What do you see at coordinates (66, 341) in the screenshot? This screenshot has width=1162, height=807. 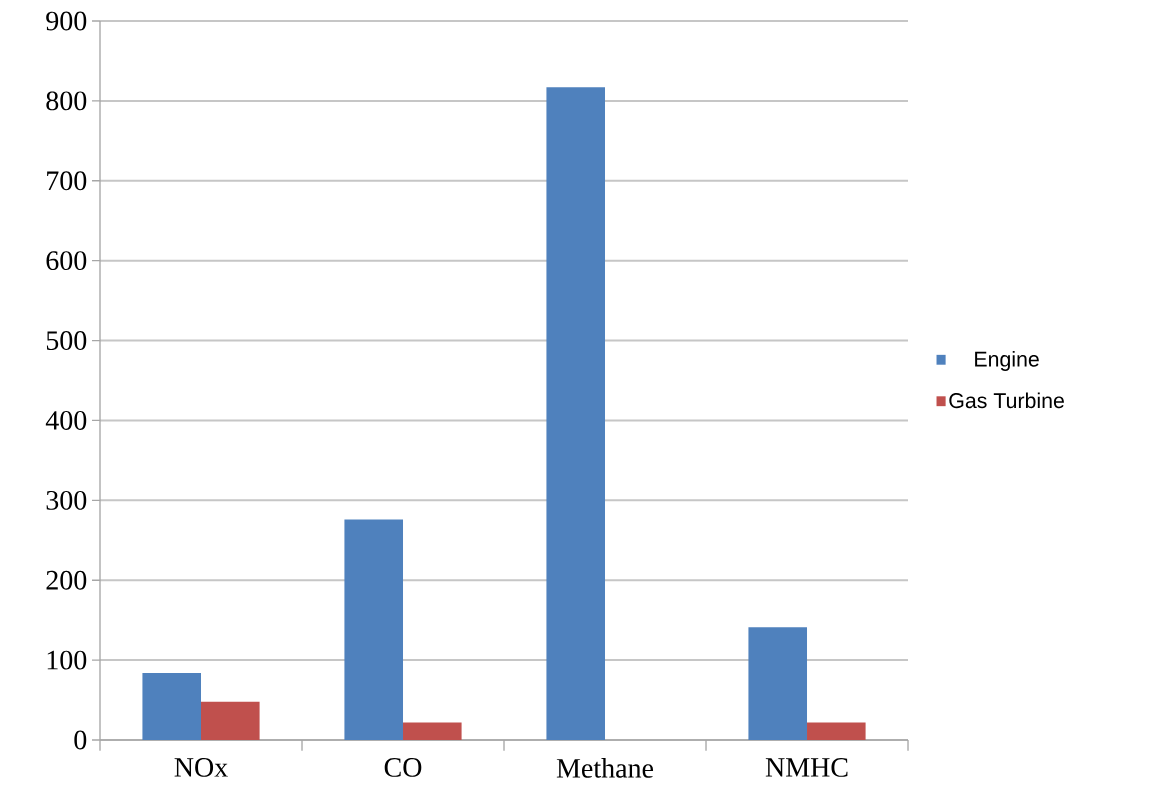 I see `y-tick-label: 500` at bounding box center [66, 341].